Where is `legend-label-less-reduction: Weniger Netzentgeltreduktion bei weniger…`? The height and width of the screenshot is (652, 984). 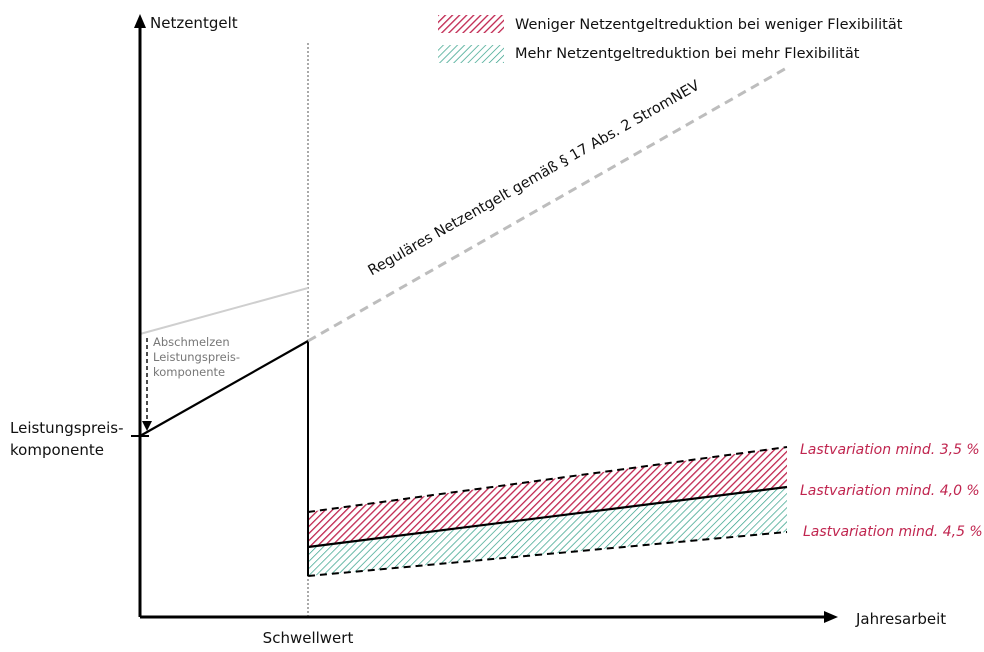
legend-label-less-reduction: Weniger Netzentgeltreduktion bei weniger… is located at coordinates (709, 25).